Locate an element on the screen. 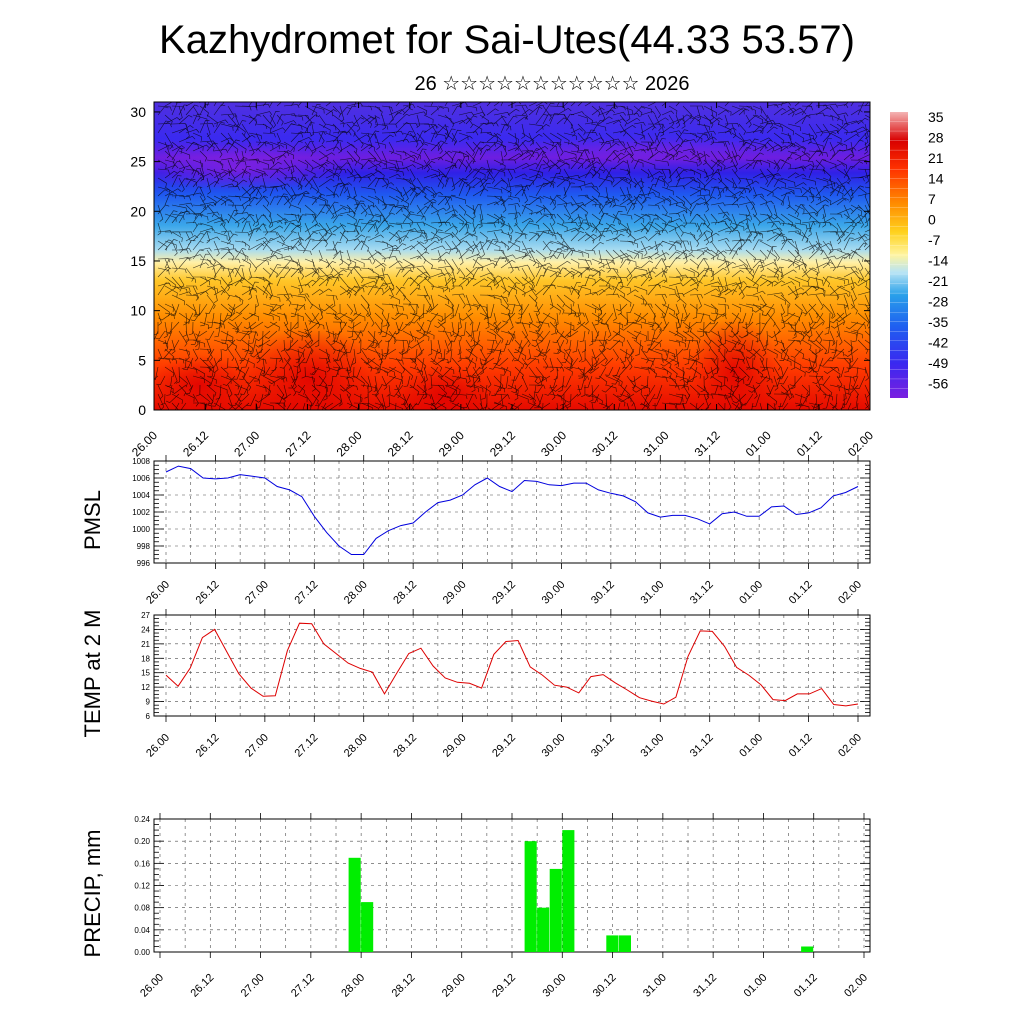 The image size is (1024, 1024). pmsl-series-line is located at coordinates (512, 510).